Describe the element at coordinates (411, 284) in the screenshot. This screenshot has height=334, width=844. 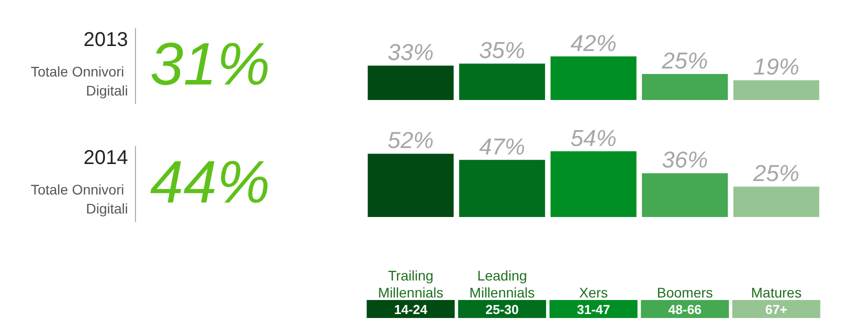
I see `x-tick-label: Trailing Millennials` at that location.